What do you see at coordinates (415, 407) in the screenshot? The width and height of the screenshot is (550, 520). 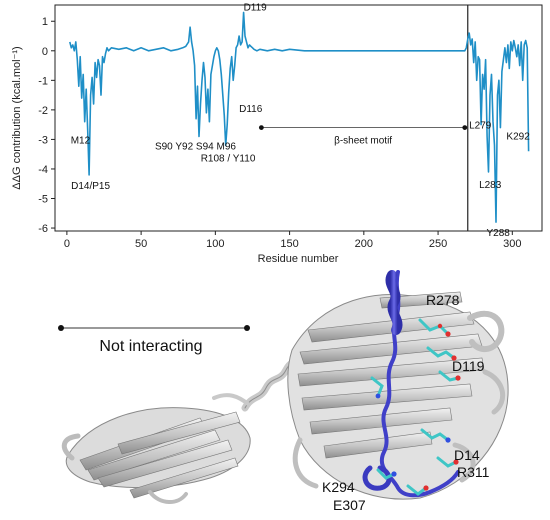 I see `side-chains` at bounding box center [415, 407].